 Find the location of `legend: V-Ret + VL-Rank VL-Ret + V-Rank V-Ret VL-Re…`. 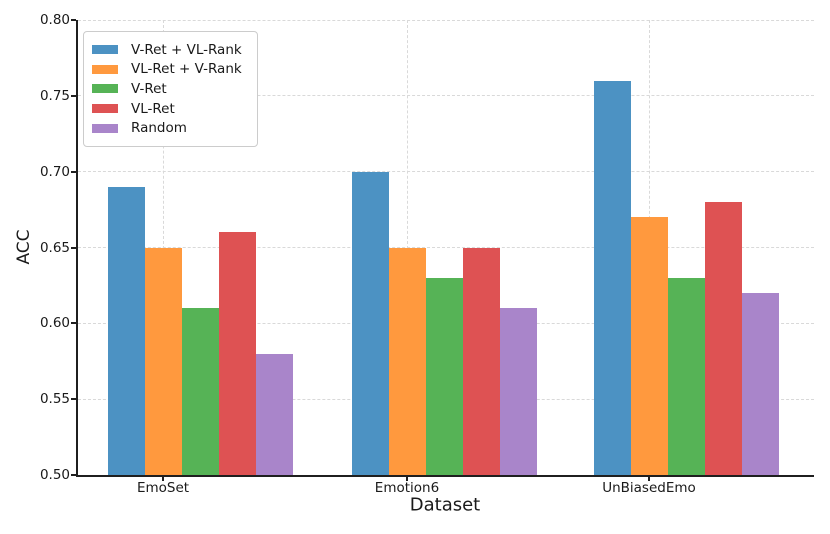

legend: V-Ret + VL-Rank VL-Ret + V-Rank V-Ret VL-Re… is located at coordinates (170, 89).